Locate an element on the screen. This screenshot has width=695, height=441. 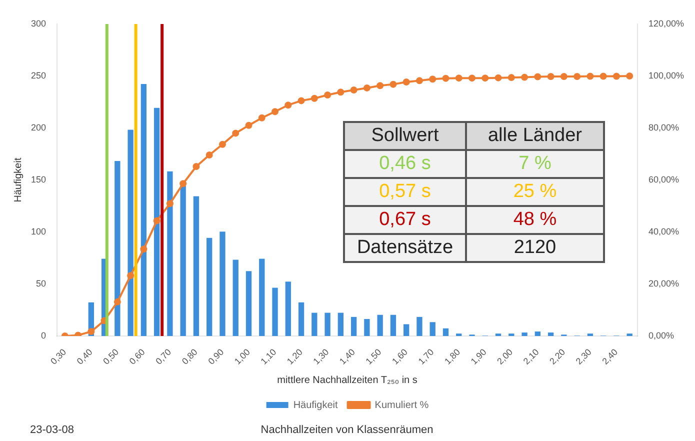
y-tick-label: 200 is located at coordinates (38, 127).